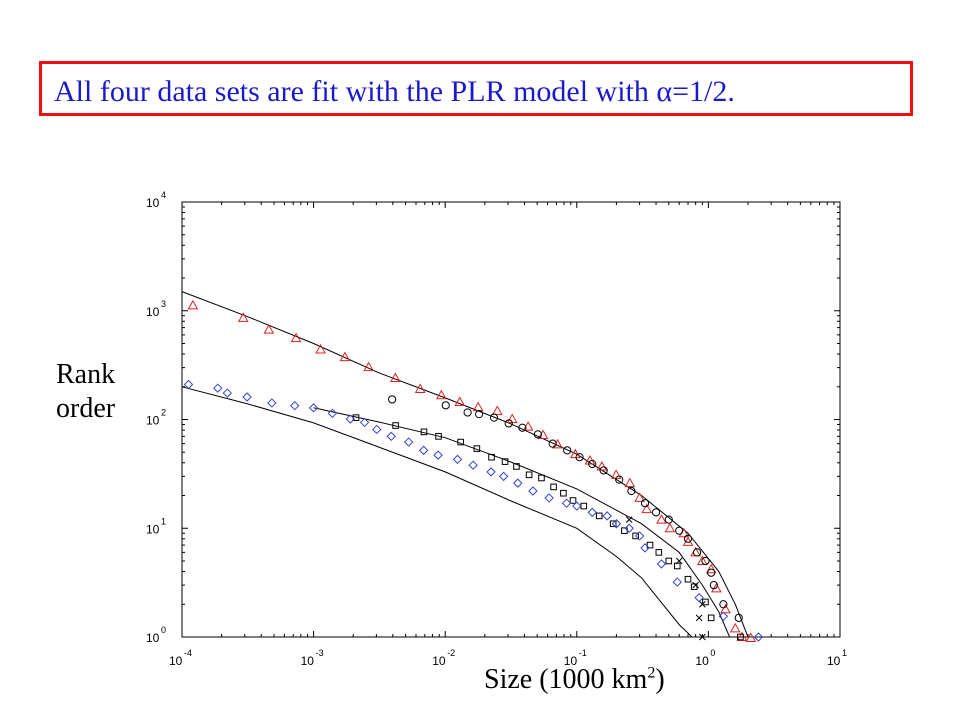  What do you see at coordinates (163, 304) in the screenshot?
I see `y-tick-exponent: 3` at bounding box center [163, 304].